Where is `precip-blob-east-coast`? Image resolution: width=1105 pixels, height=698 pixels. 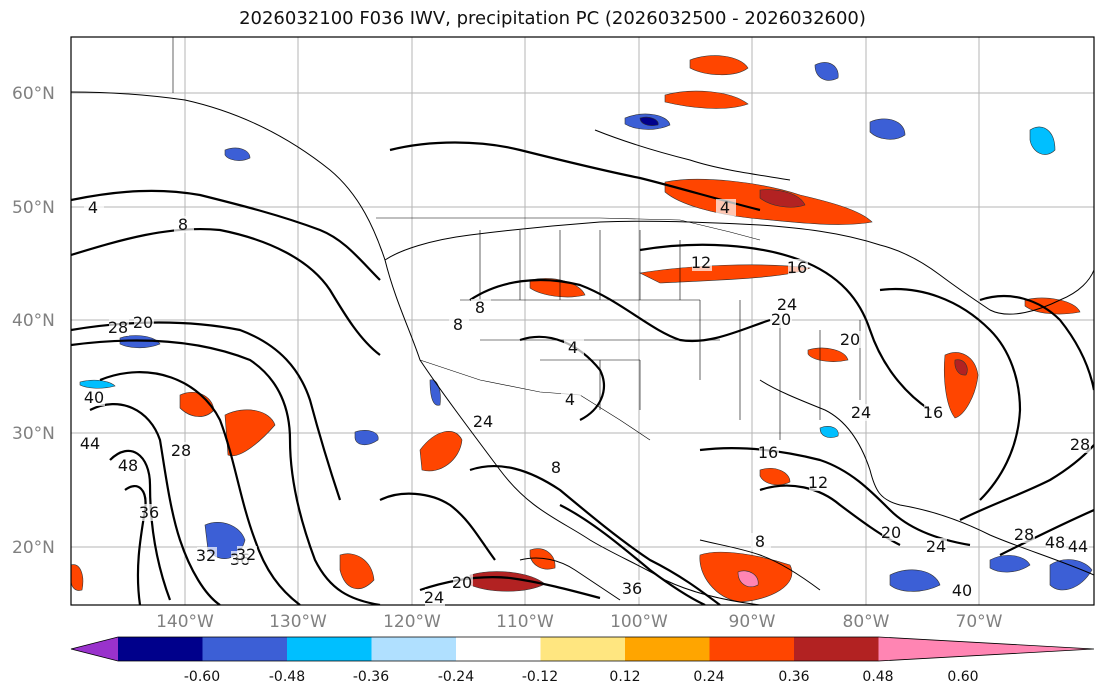
precip-blob-east-coast is located at coordinates (961, 385).